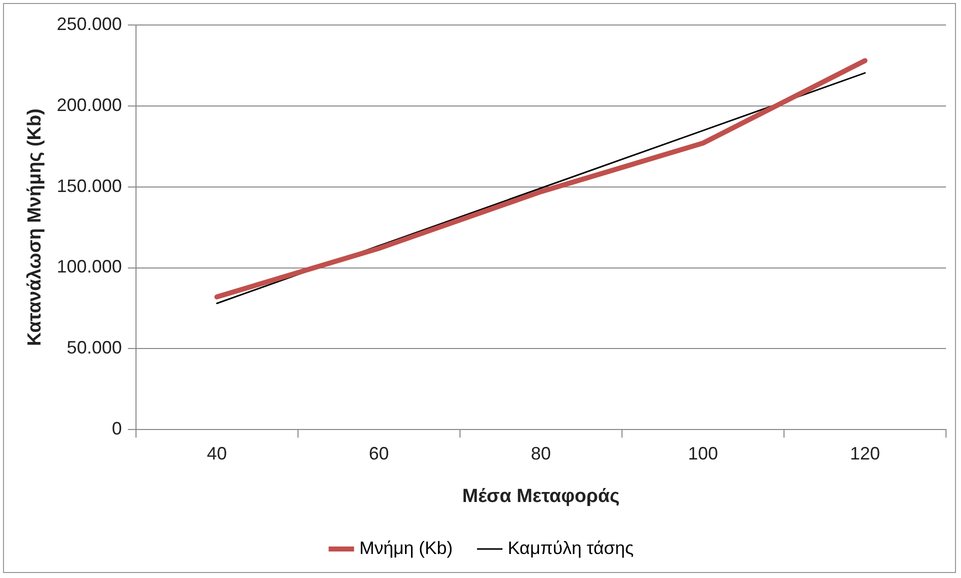  Describe the element at coordinates (117, 428) in the screenshot. I see `y-tick-label: 0` at that location.